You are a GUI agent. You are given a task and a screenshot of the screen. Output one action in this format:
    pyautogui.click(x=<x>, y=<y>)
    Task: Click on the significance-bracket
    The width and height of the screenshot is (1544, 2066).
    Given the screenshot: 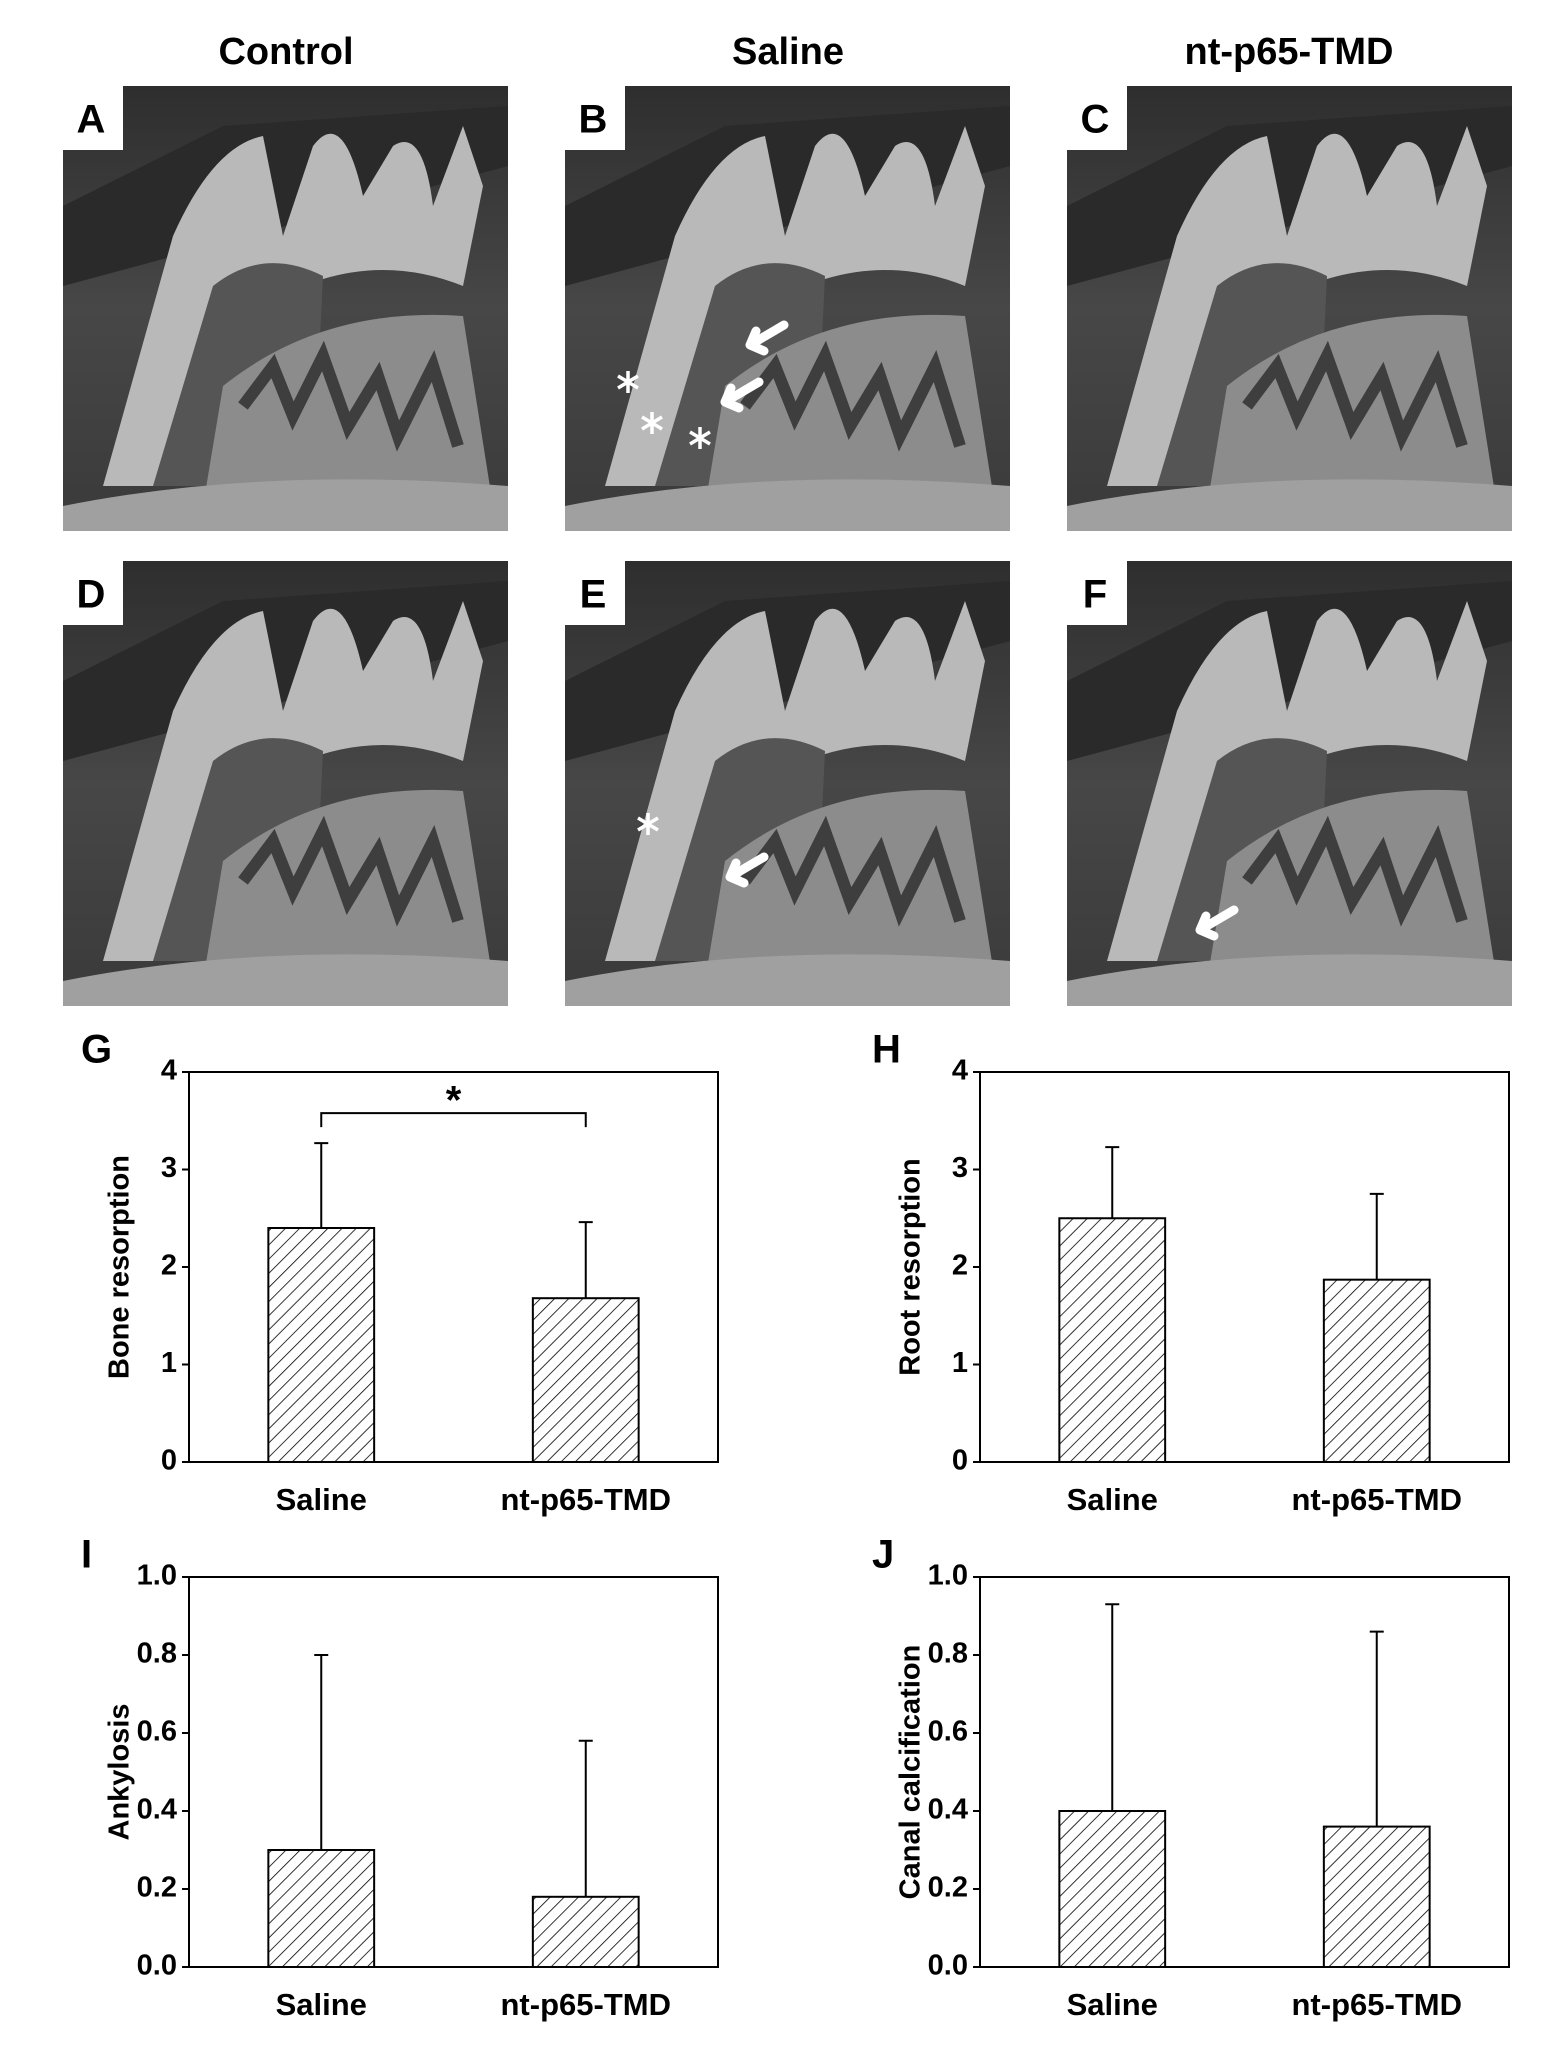 What is the action you would take?
    pyautogui.click(x=453, y=1120)
    